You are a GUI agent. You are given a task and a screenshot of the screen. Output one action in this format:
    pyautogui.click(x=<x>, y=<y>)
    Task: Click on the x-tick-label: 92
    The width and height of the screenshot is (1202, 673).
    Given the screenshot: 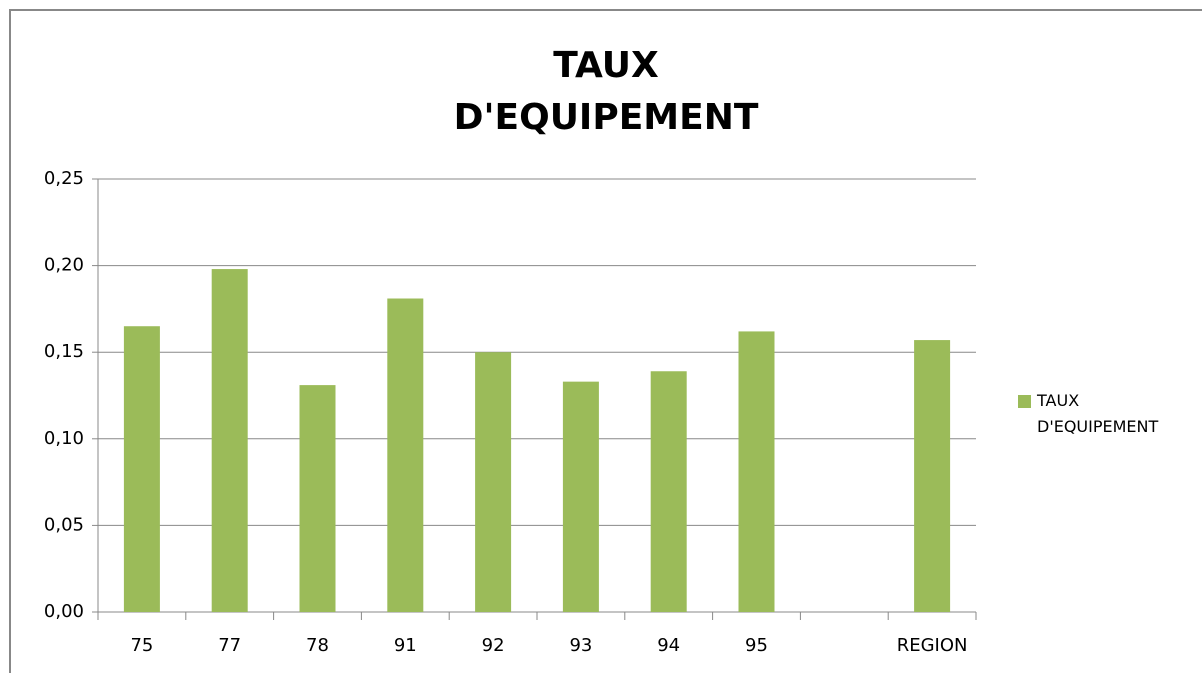 What is the action you would take?
    pyautogui.click(x=493, y=645)
    